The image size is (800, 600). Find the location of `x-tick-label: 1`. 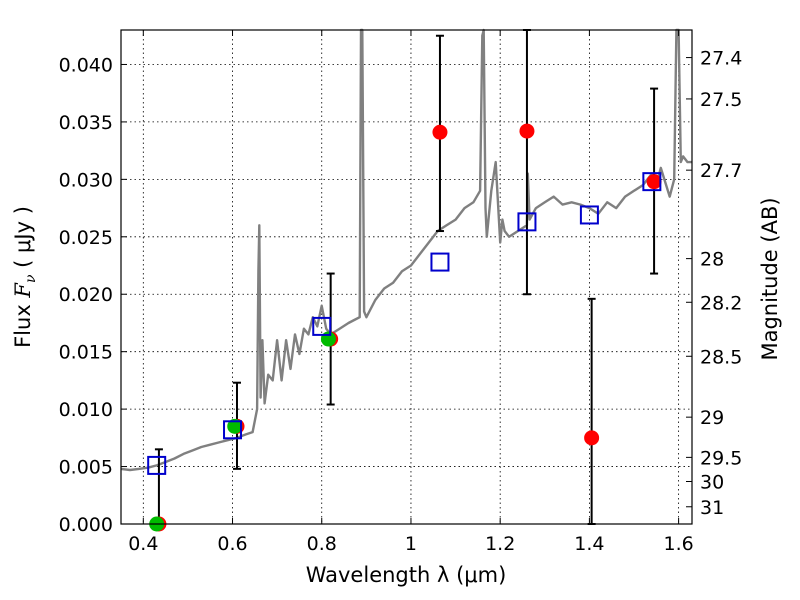

x-tick-label: 1 is located at coordinates (411, 544).